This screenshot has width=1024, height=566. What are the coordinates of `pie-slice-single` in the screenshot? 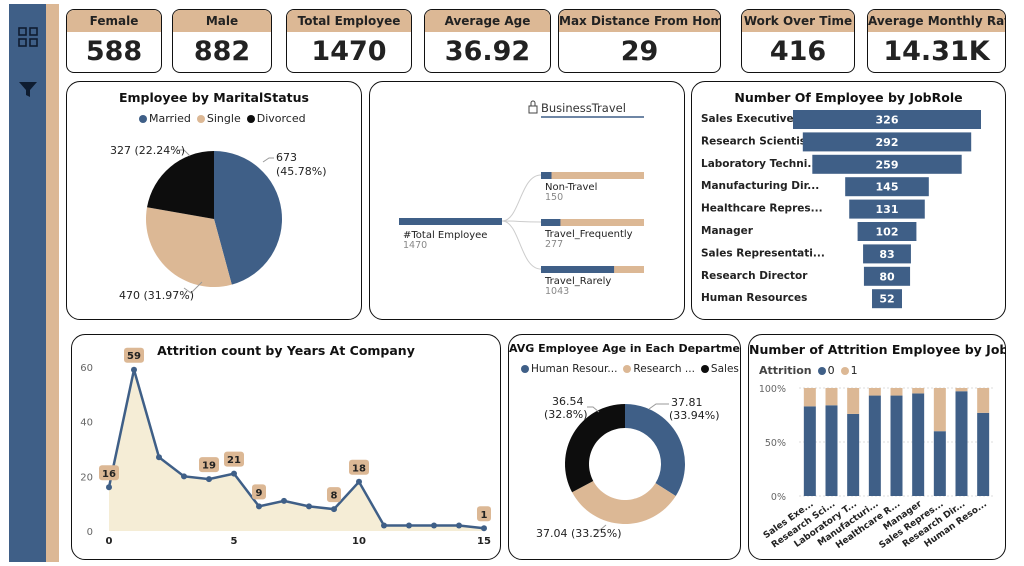 It's located at (189, 247).